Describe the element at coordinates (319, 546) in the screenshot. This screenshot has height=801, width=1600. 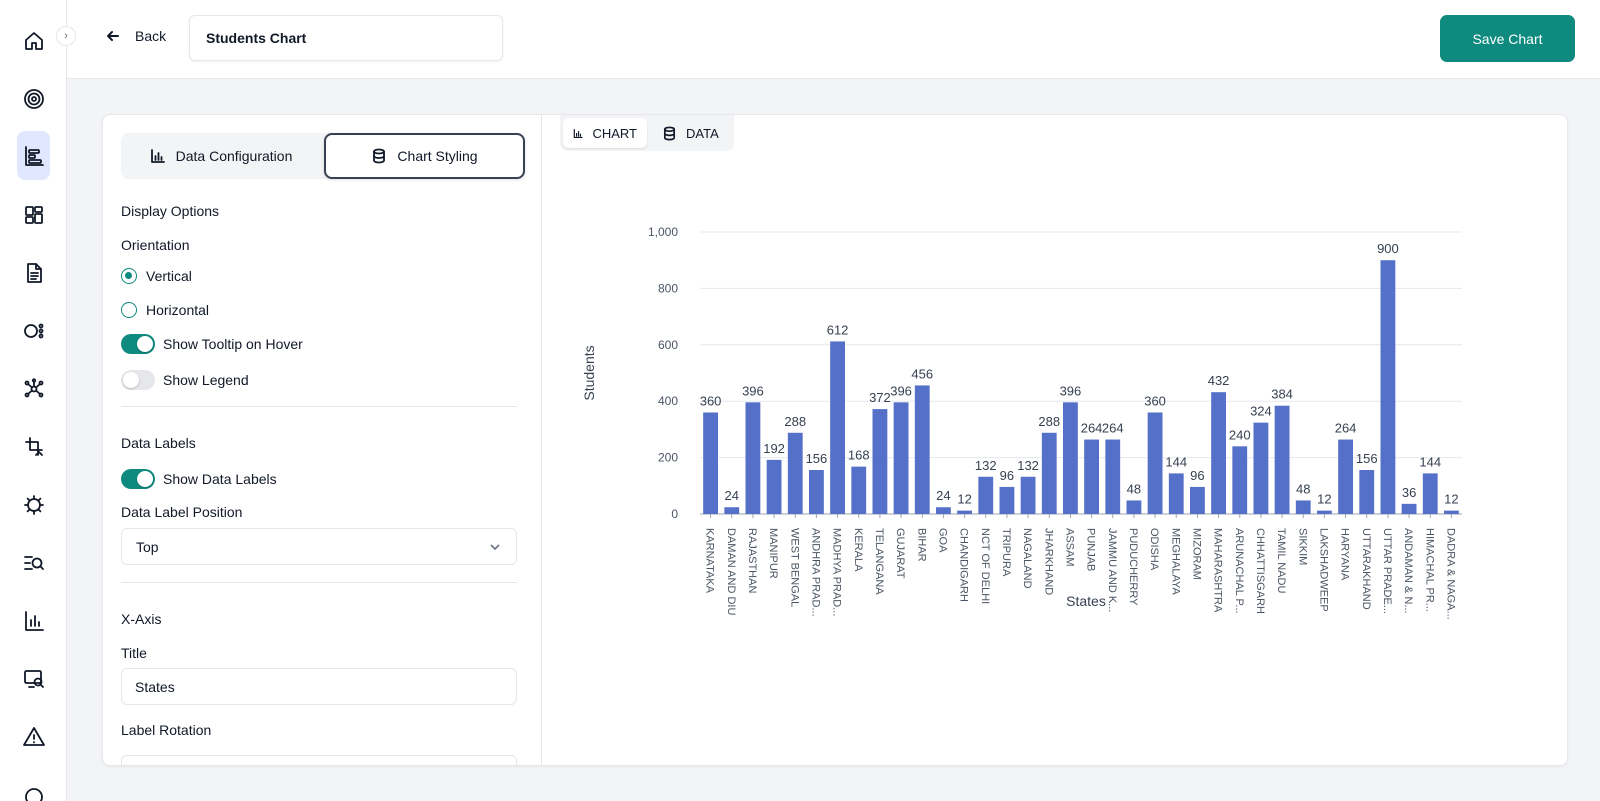
I see `data-label-position-select: Top` at that location.